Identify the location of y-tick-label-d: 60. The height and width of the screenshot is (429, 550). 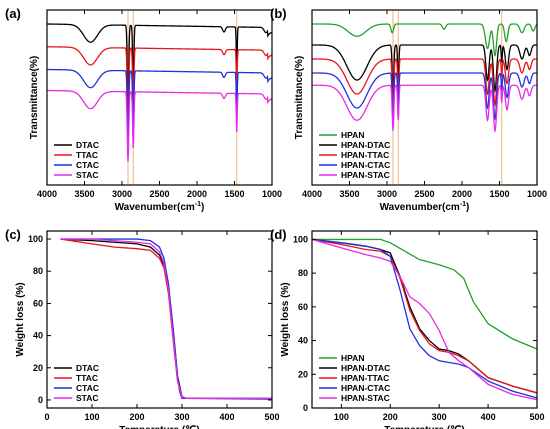
(303, 307).